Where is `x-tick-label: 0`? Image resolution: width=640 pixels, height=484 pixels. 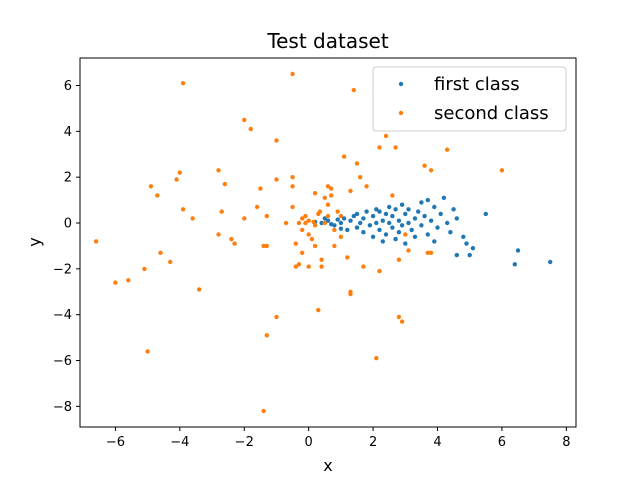
x-tick-label: 0 is located at coordinates (309, 442).